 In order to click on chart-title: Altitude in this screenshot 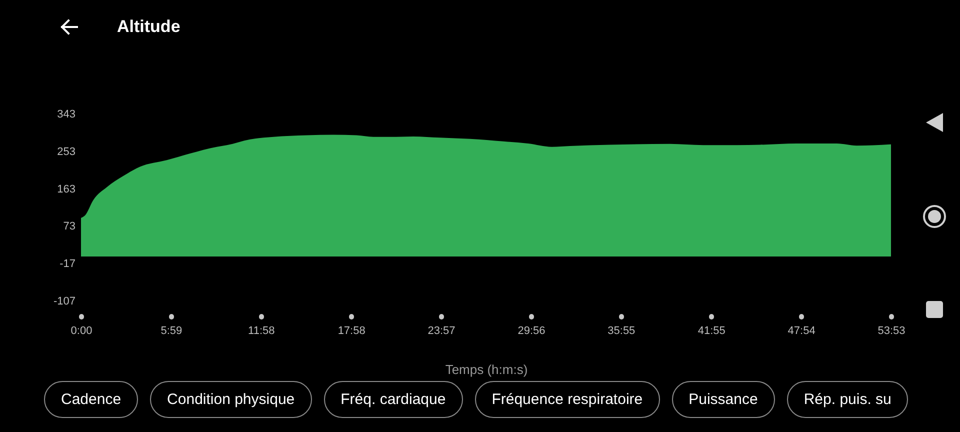, I will do `click(148, 27)`.